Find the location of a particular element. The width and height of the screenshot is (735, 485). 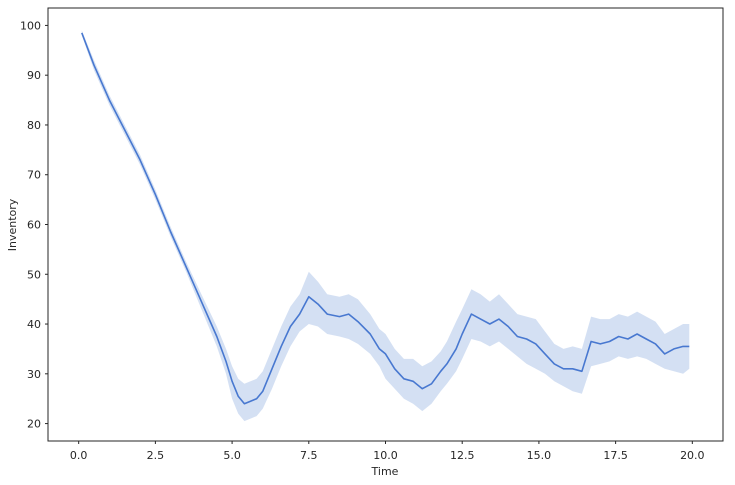

x-tick-label: 0.0 is located at coordinates (79, 455).